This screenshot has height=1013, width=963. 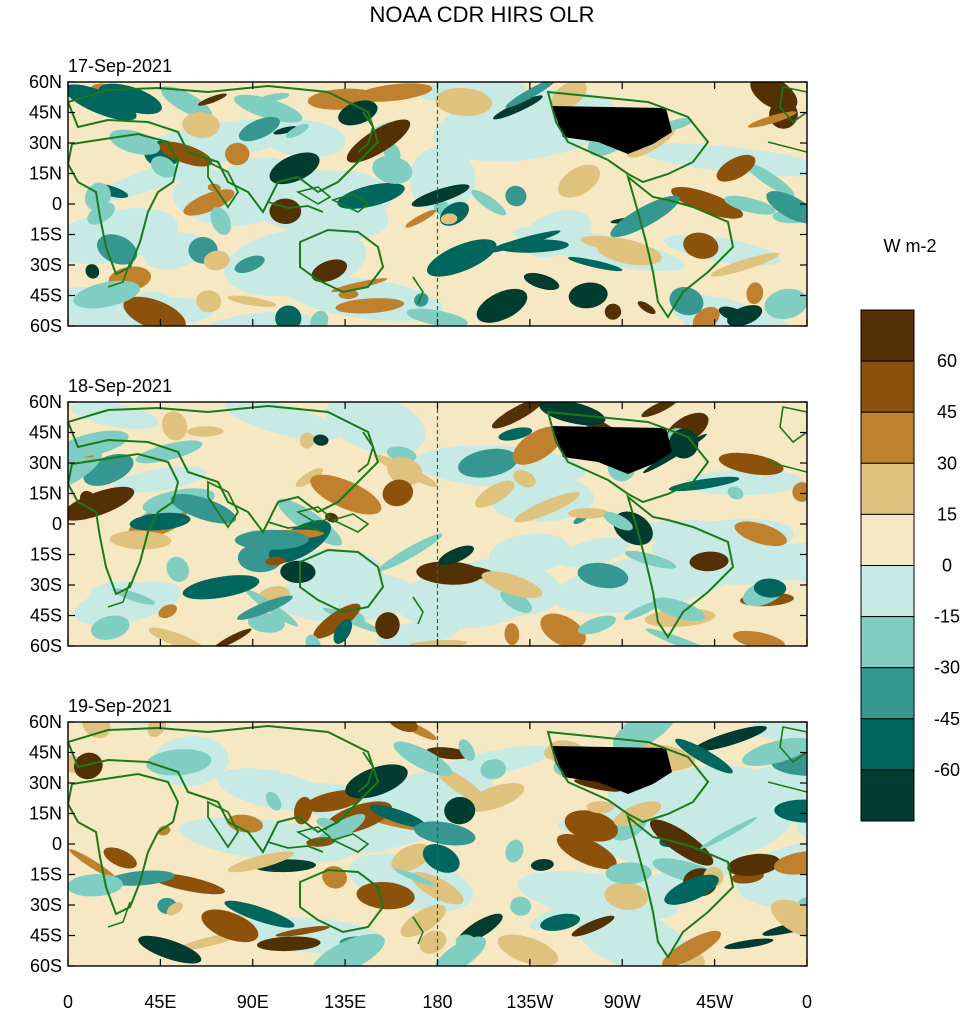 I want to click on colorbar-label: 30, so click(x=947, y=463).